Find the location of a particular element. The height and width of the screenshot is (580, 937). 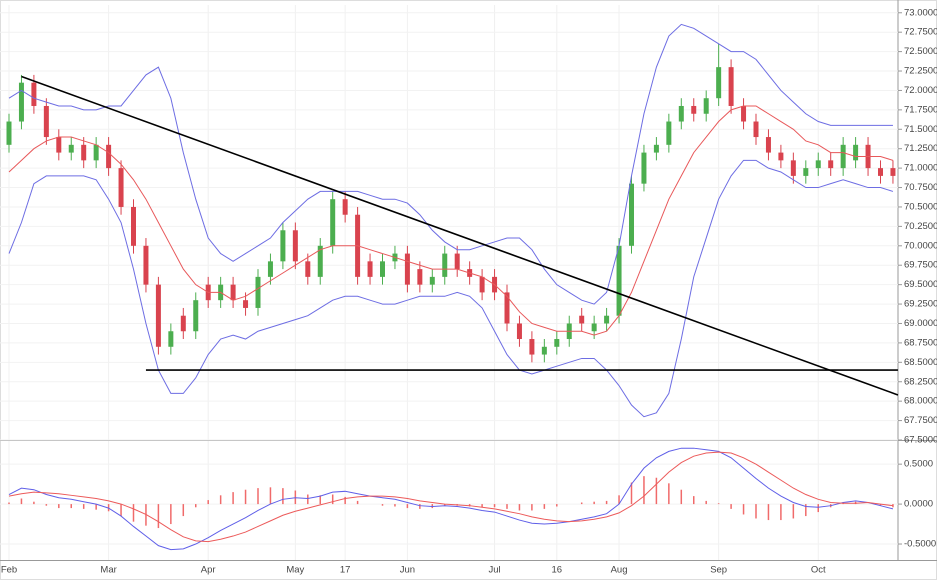

x-tick-label: 17 is located at coordinates (345, 570).